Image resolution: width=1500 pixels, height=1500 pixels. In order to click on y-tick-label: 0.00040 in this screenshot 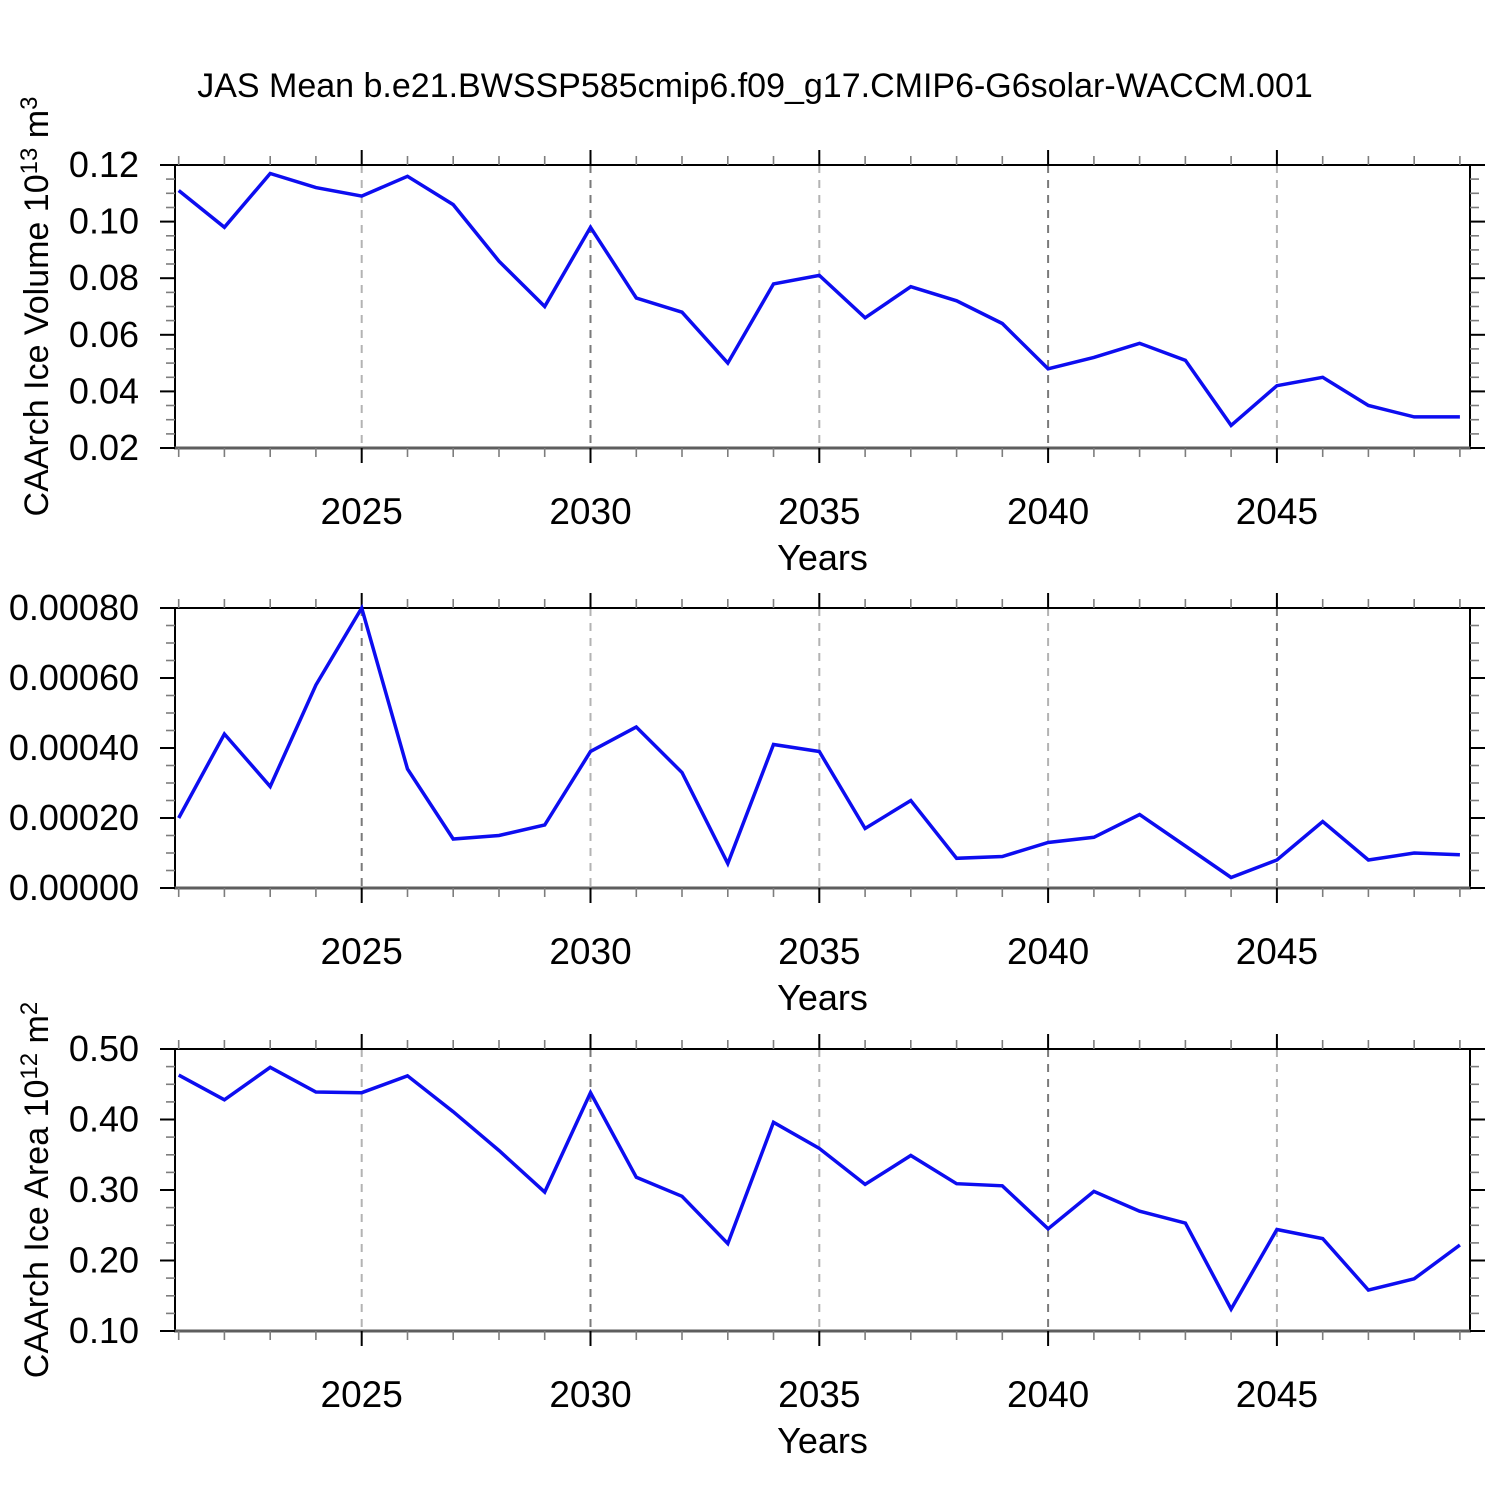, I will do `click(74, 747)`.